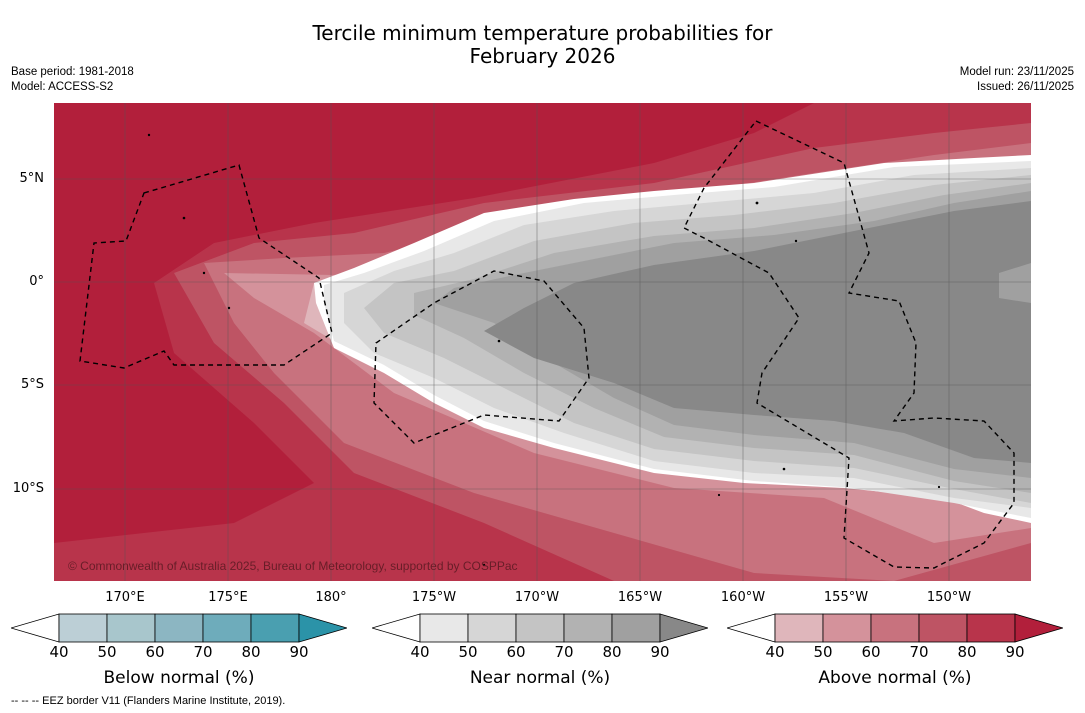 The height and width of the screenshot is (713, 1085). What do you see at coordinates (640, 597) in the screenshot?
I see `lon-label-165w: 165°W` at bounding box center [640, 597].